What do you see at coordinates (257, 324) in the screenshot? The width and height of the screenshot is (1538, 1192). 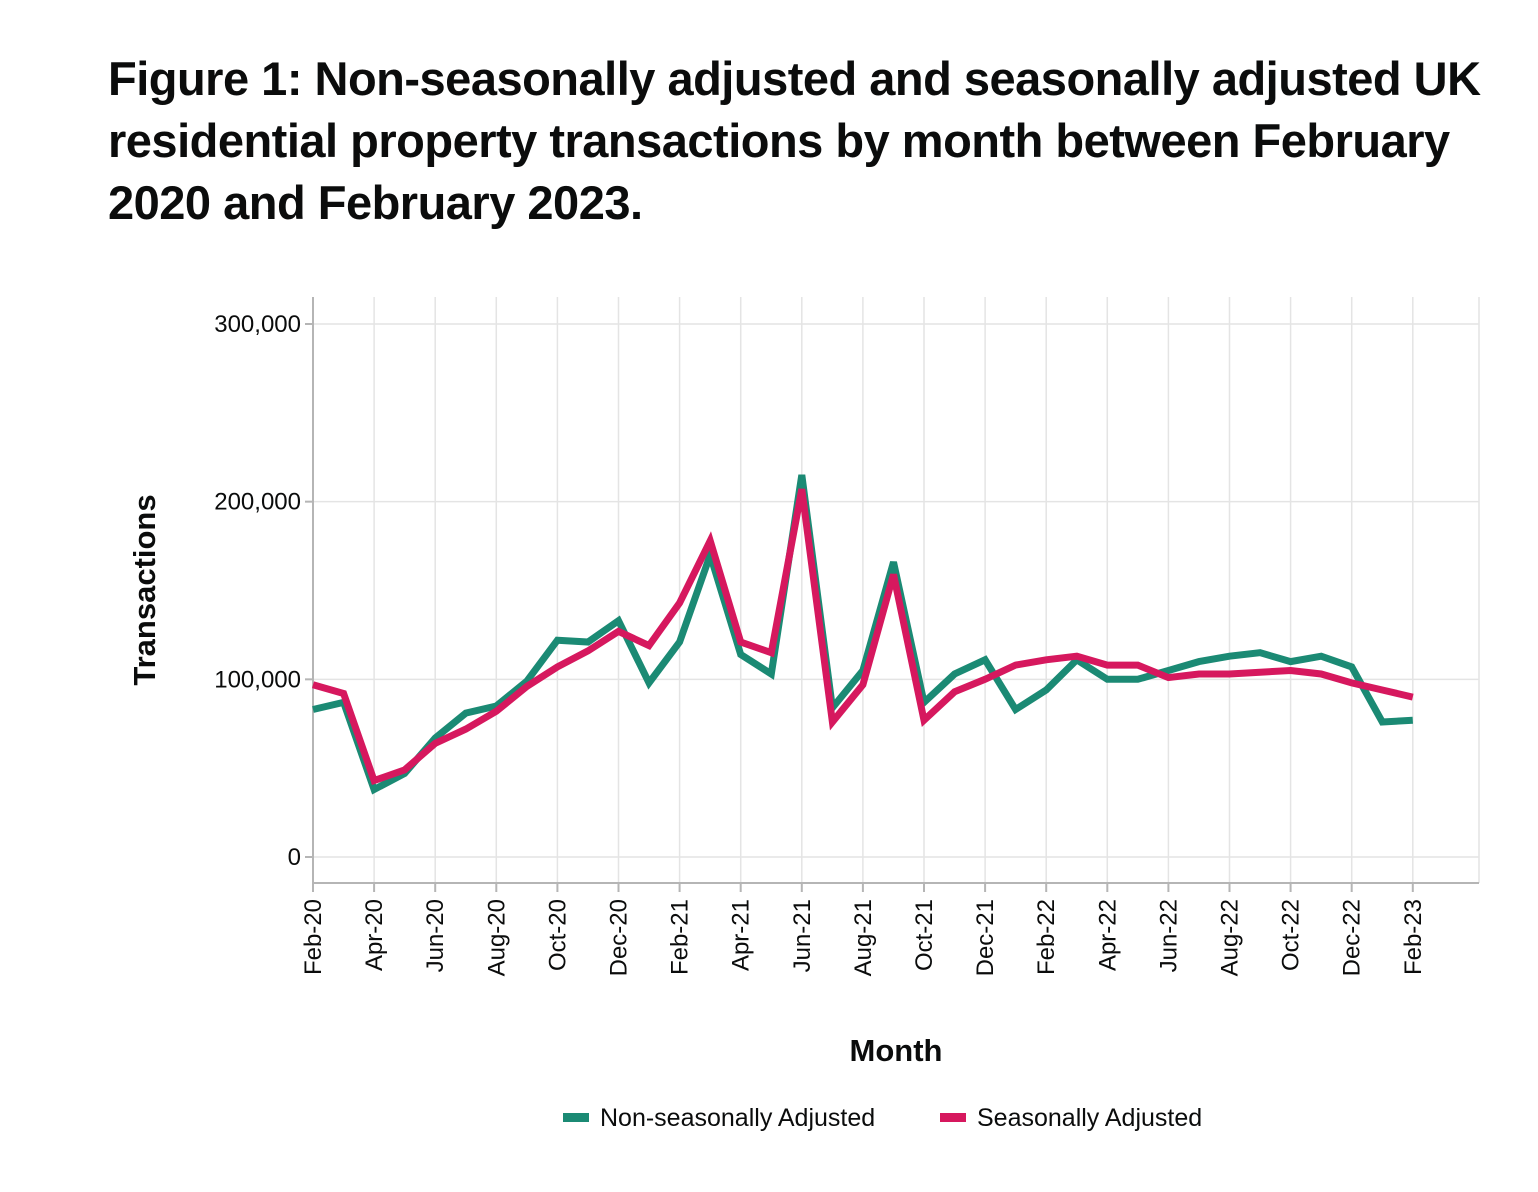 I see `y-tick-label: 300,000` at bounding box center [257, 324].